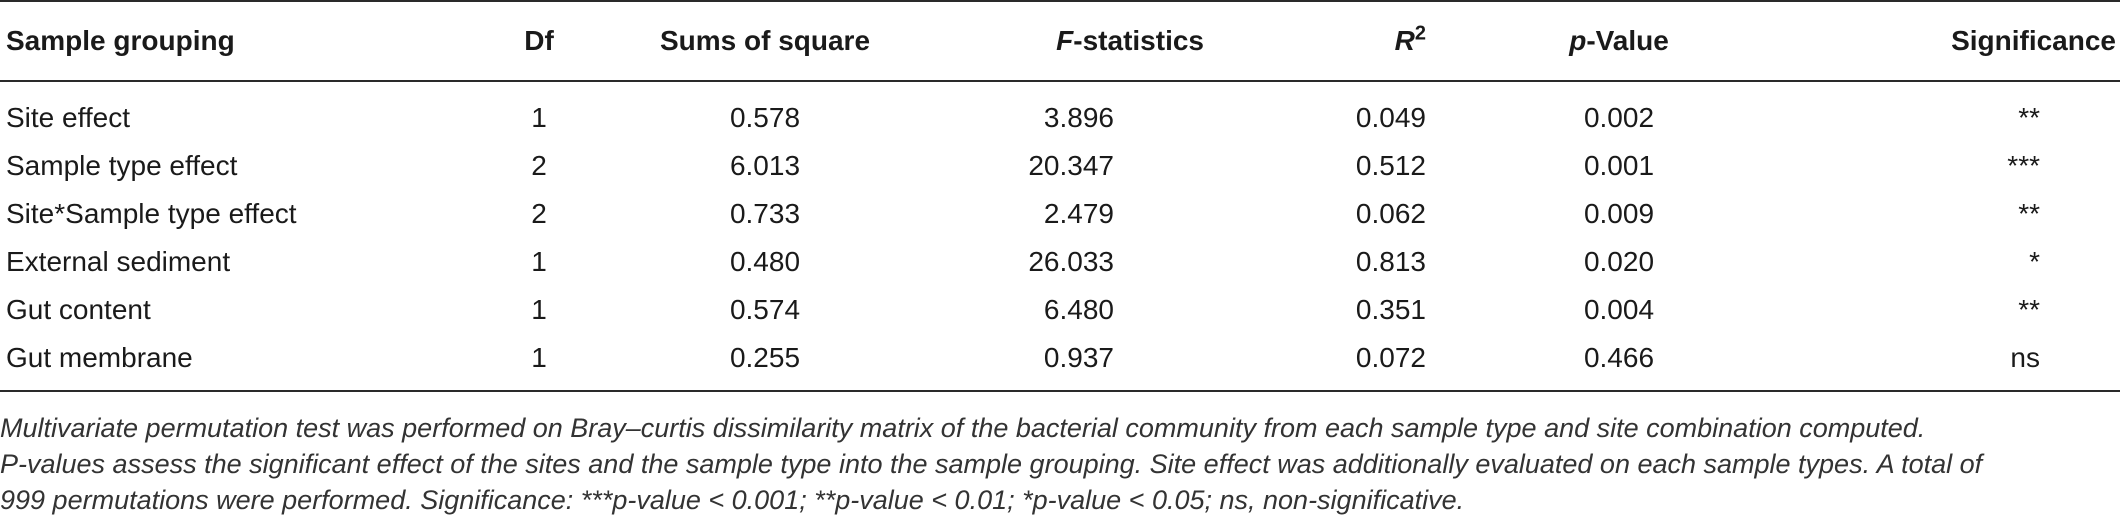 This screenshot has width=2120, height=518. I want to click on cell-p-value: 0.020, so click(1619, 261).